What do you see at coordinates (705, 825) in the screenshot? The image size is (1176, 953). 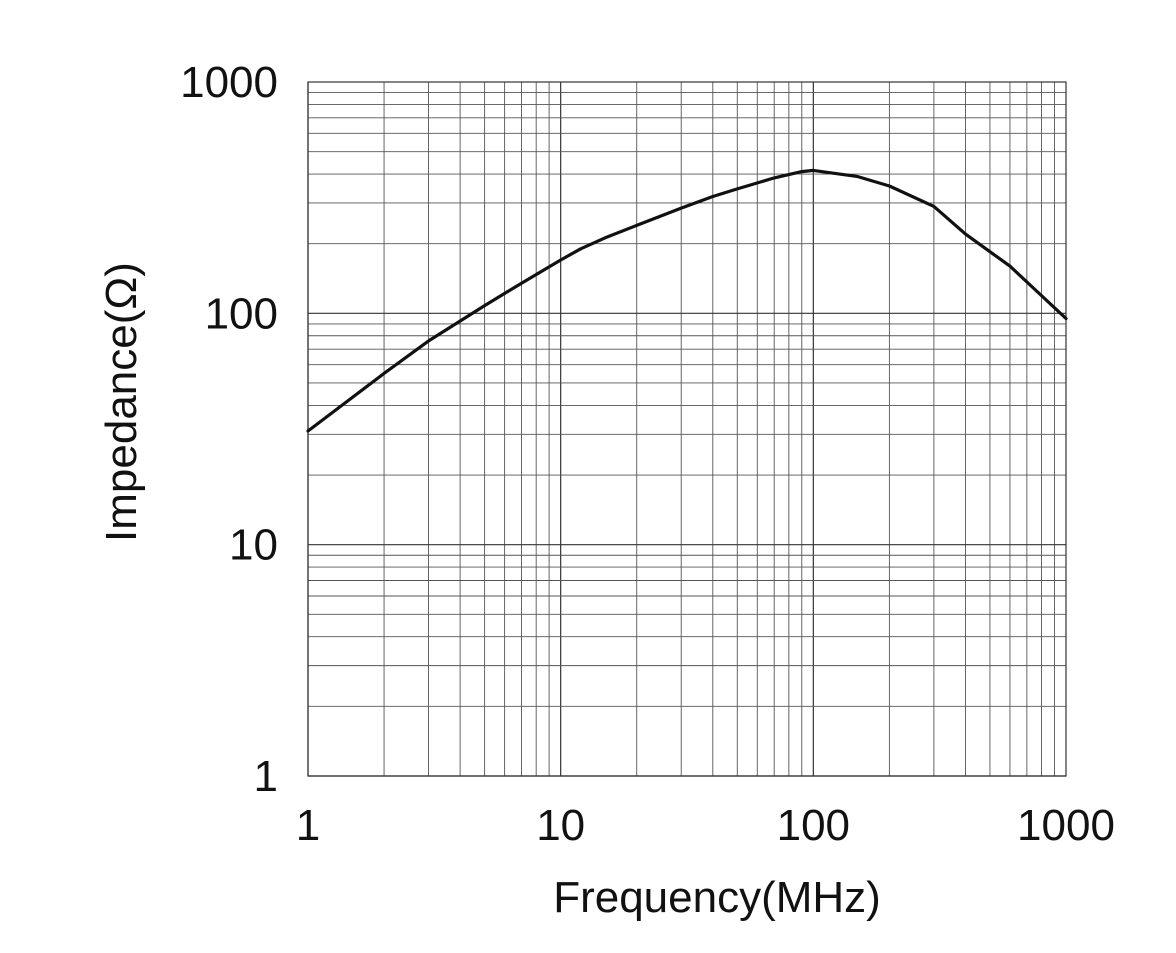 I see `x-axis-tick-labels: 1 10 100 1000` at bounding box center [705, 825].